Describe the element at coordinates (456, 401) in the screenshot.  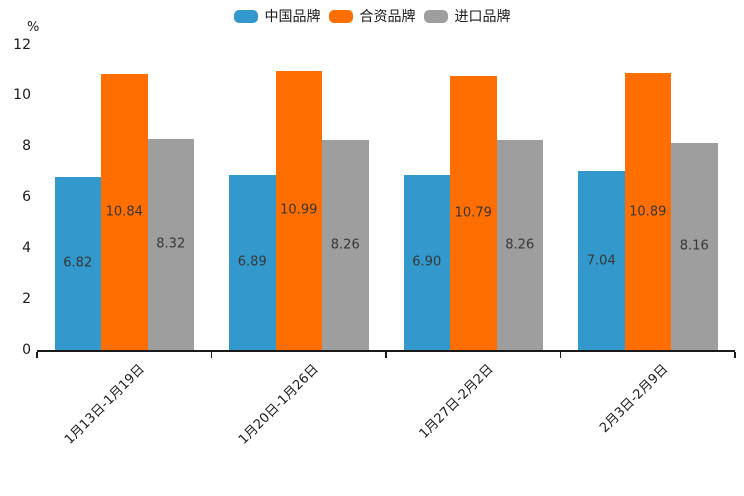
I see `x-tick-label-2: 1月27日-2月2日` at that location.